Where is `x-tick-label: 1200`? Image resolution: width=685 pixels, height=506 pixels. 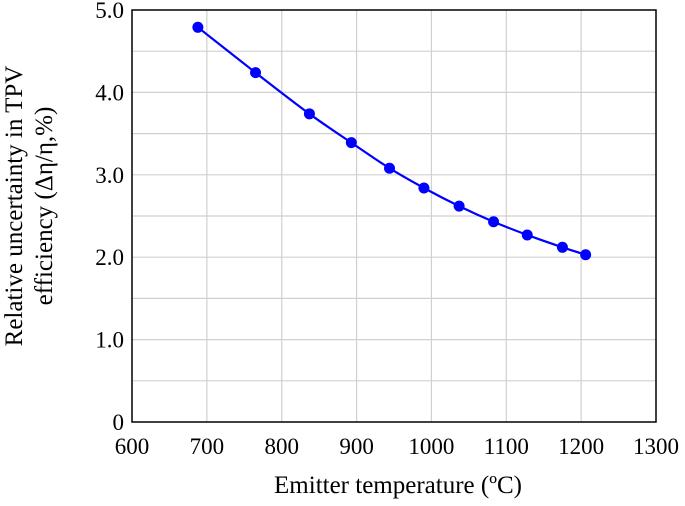
x-tick-label: 1200 is located at coordinates (581, 446).